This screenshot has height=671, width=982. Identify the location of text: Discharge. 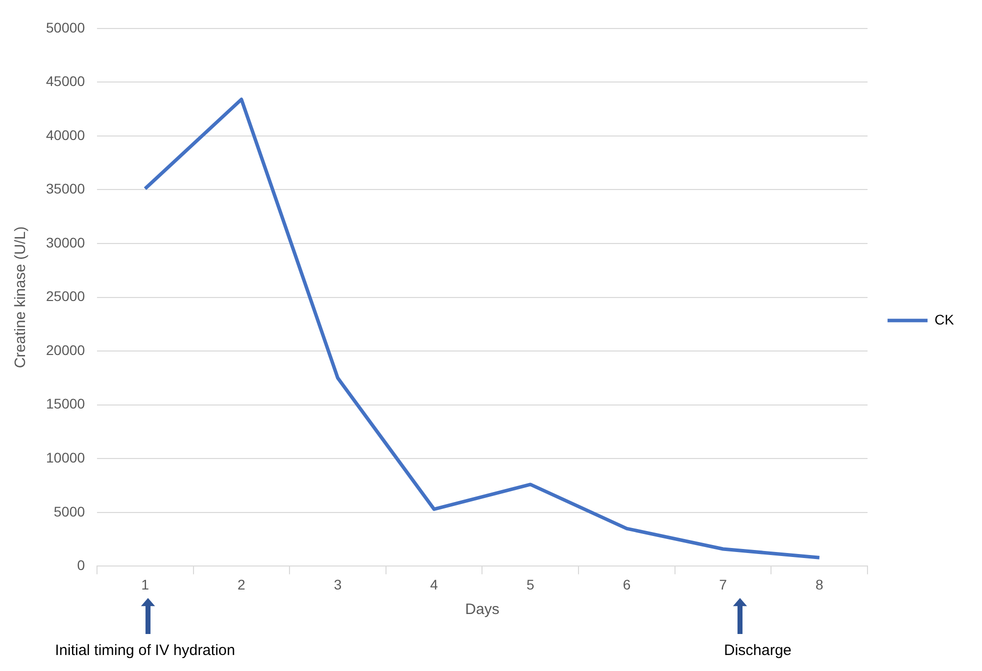
(758, 650).